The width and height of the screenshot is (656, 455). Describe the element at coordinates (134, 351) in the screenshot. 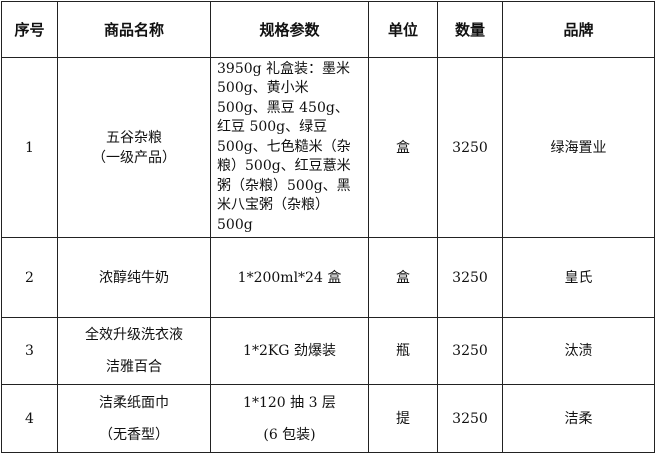

I see `cell-name: 全效升级洗衣液 洁雅百合` at that location.